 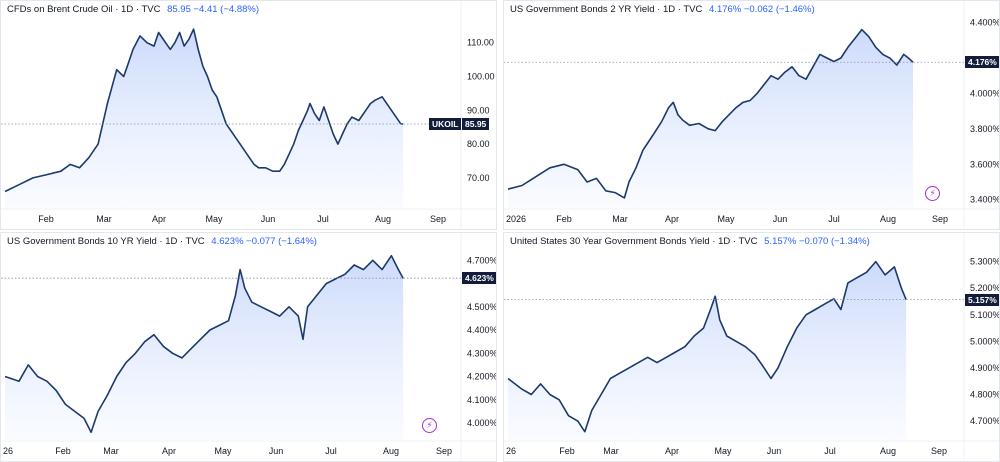 What do you see at coordinates (478, 178) in the screenshot?
I see `y-tick-label: 70.00` at bounding box center [478, 178].